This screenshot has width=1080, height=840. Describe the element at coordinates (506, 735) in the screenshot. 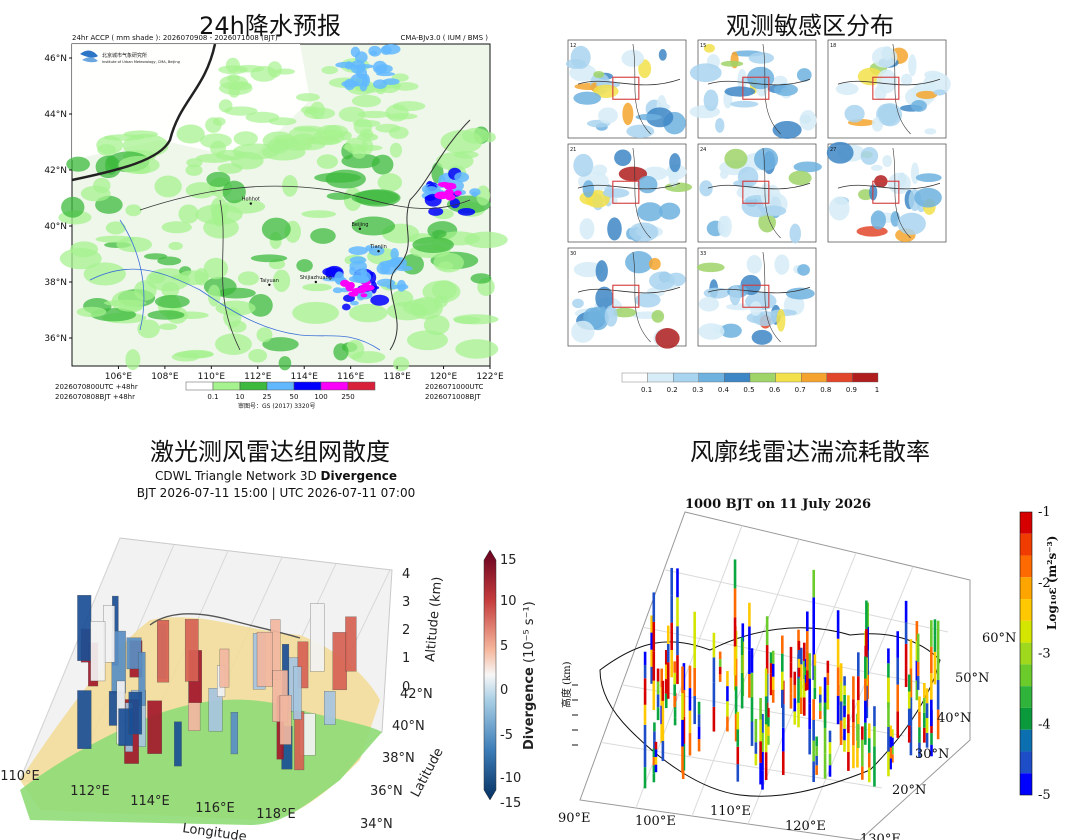

I see `divergence-cbar-tick: -5` at that location.